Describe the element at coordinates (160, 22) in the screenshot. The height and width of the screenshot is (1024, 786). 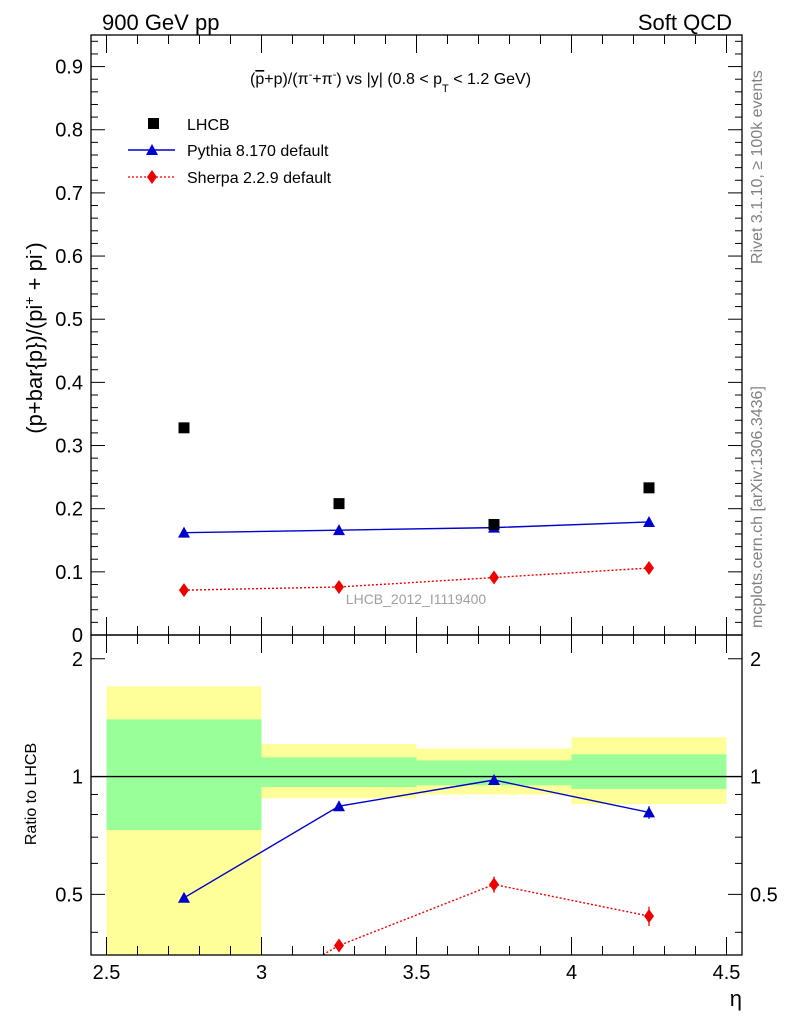
I see `header-left: 900 GeV pp` at that location.